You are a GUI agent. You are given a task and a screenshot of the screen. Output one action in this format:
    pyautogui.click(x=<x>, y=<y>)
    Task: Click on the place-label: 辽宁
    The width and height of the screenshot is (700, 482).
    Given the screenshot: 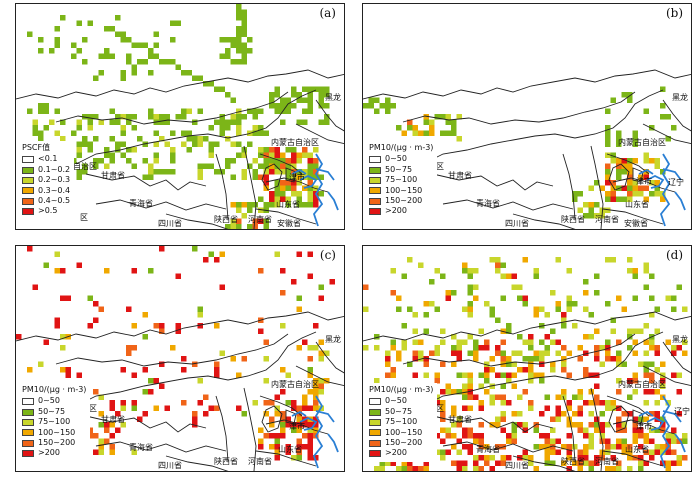 What is the action you would take?
    pyautogui.click(x=682, y=411)
    